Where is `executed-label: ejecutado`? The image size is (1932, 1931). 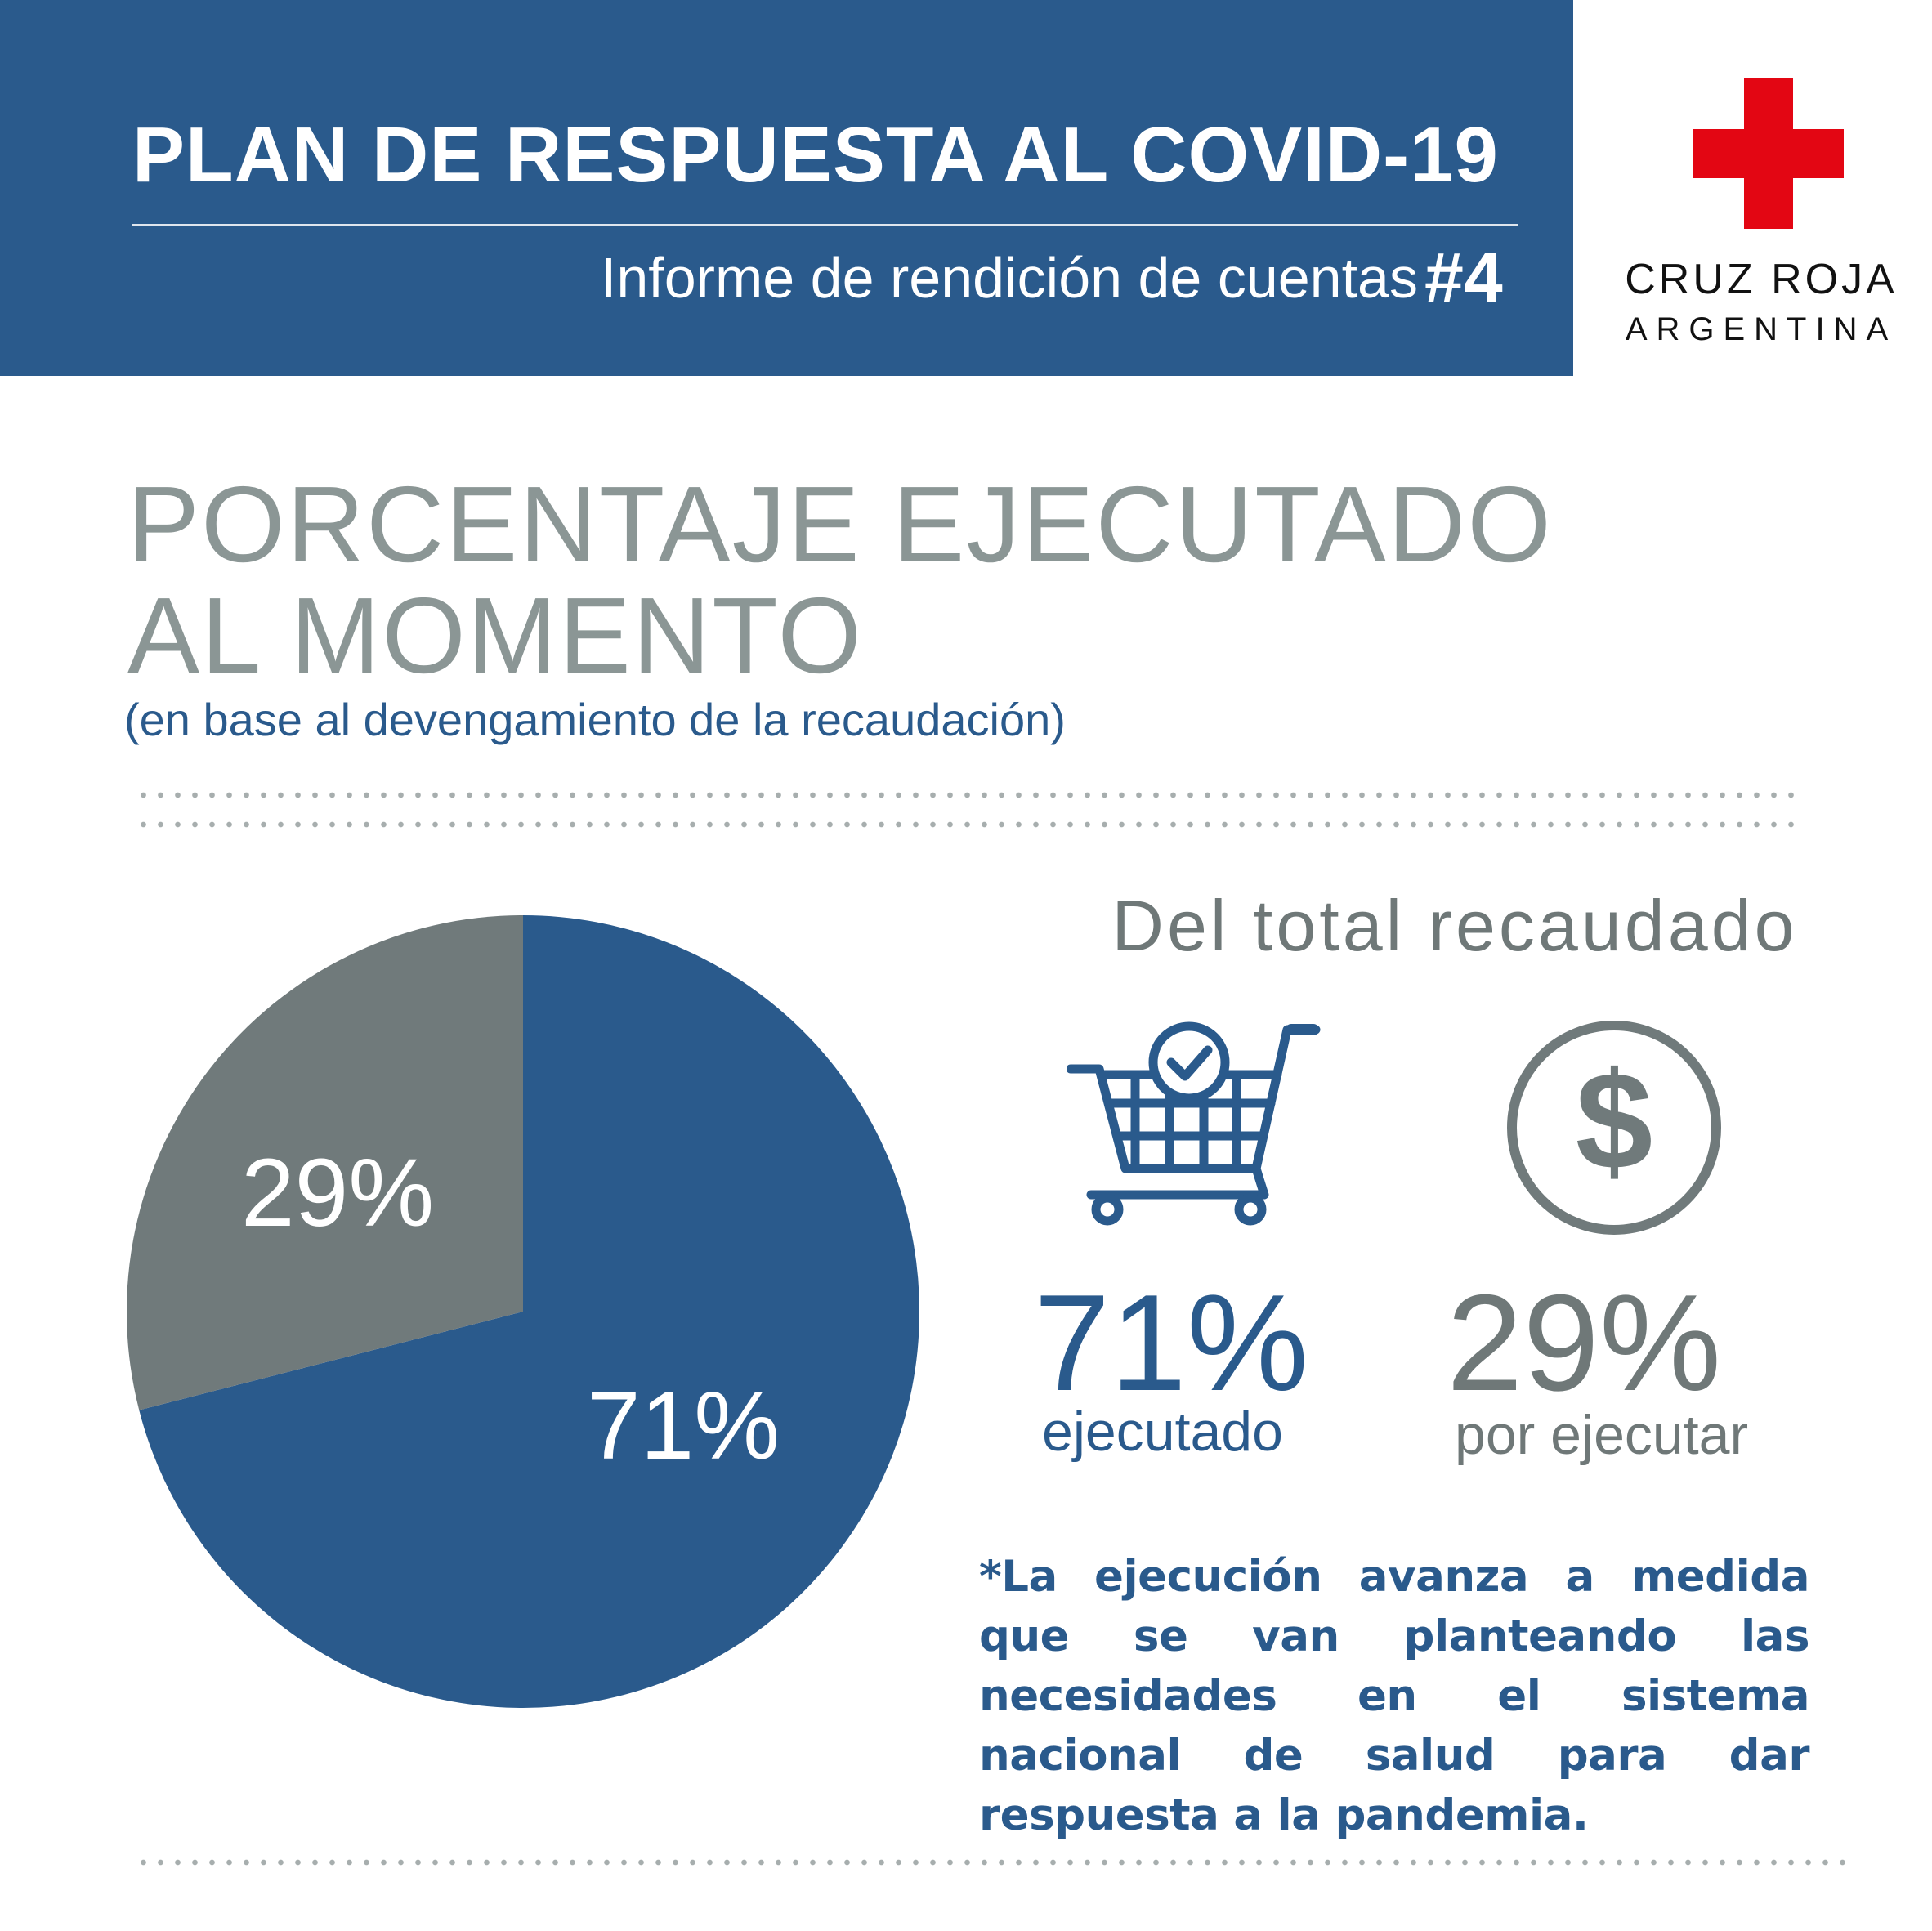
executed-label: ejecutado is located at coordinates (1162, 1432).